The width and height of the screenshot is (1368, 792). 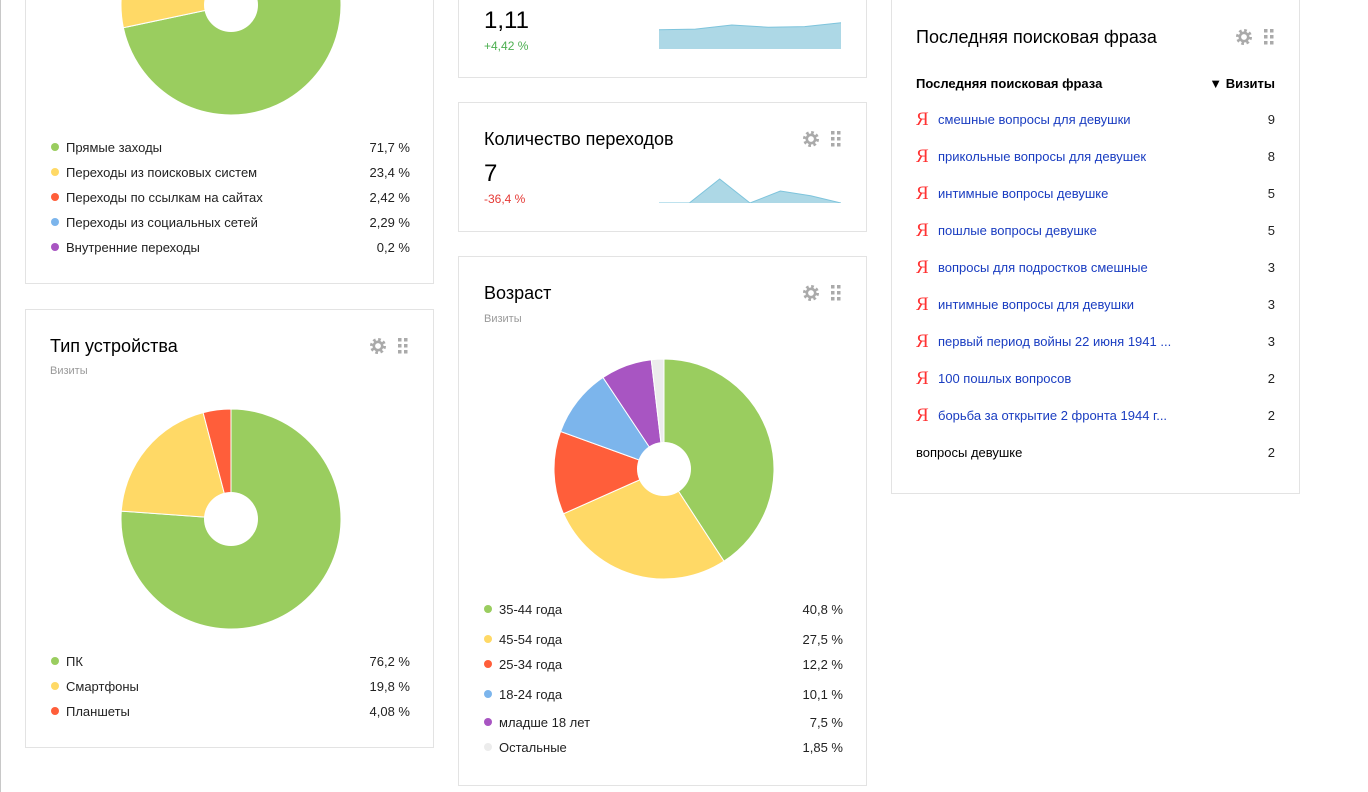 What do you see at coordinates (230, 197) in the screenshot?
I see `traffic-sources-legend-item: Переходы по ссылкам на сайтах 2,42 %` at bounding box center [230, 197].